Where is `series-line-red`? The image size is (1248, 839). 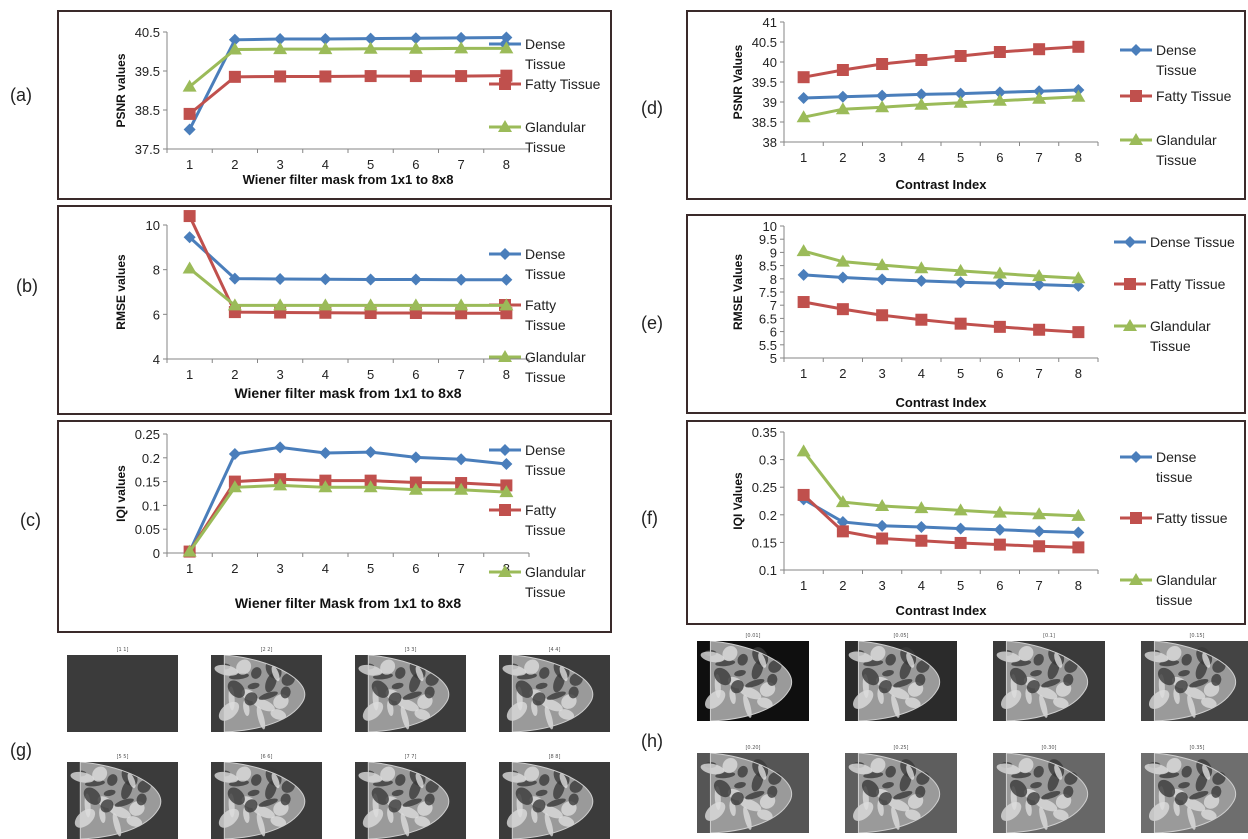
series-line-red is located at coordinates (347, 515).